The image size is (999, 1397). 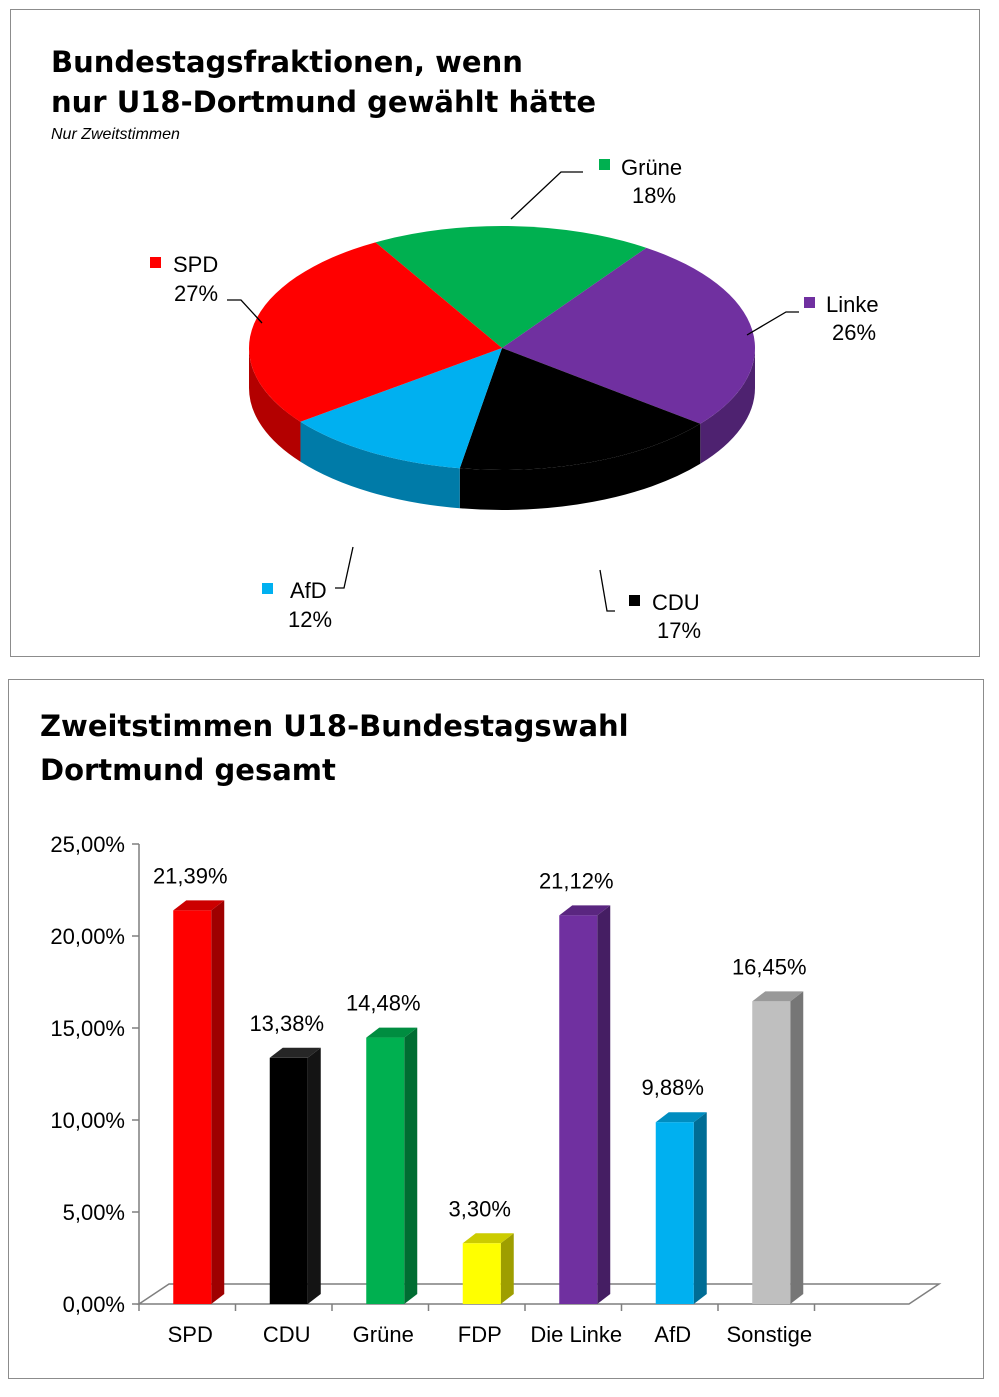 I want to click on y-tick-label: 10,00%, so click(x=87, y=1120).